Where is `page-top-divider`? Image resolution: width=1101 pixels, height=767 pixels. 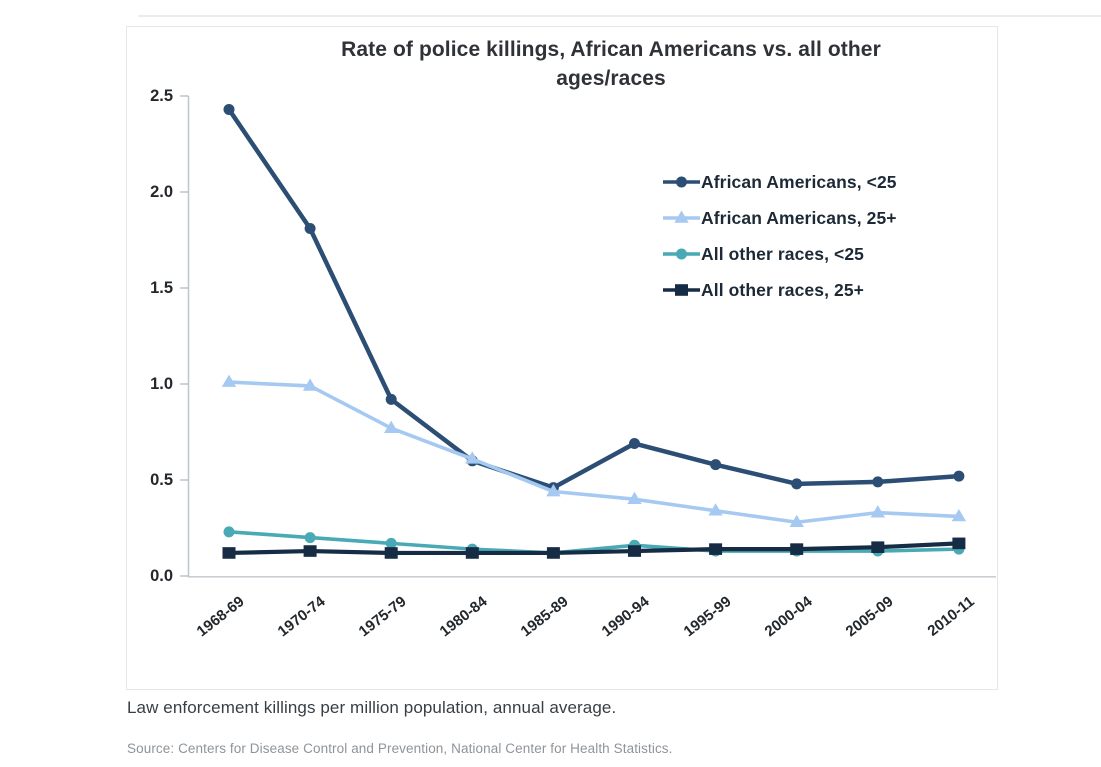
page-top-divider is located at coordinates (619, 16).